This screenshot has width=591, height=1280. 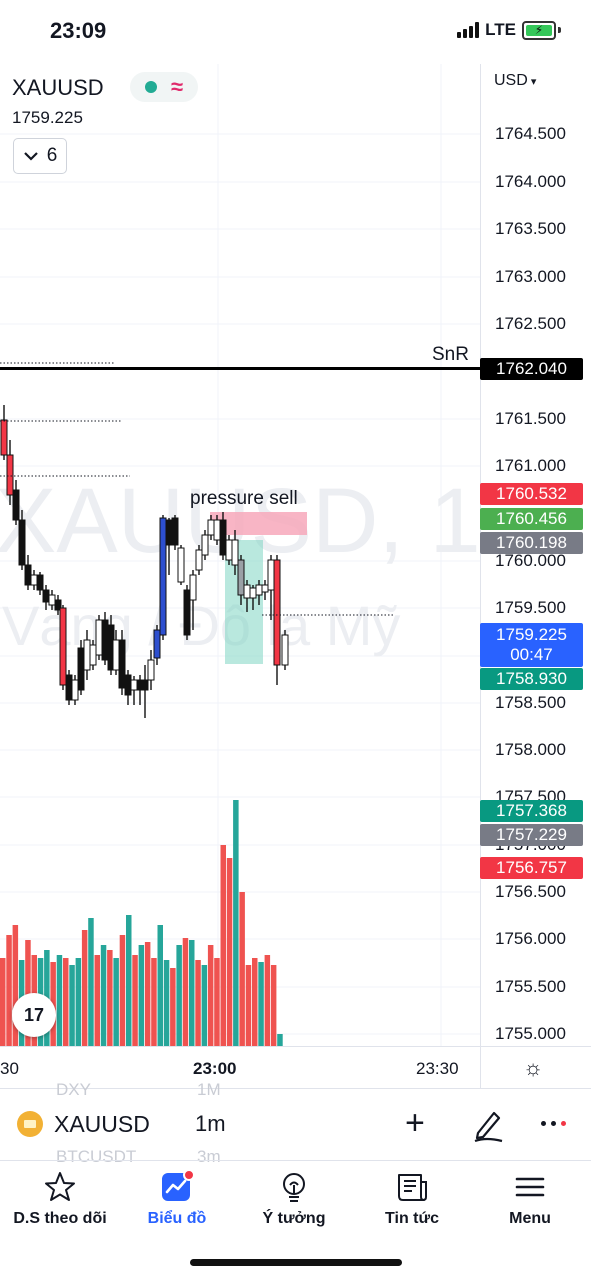 I want to click on price-axis-tick: 1759.500, so click(x=530, y=607).